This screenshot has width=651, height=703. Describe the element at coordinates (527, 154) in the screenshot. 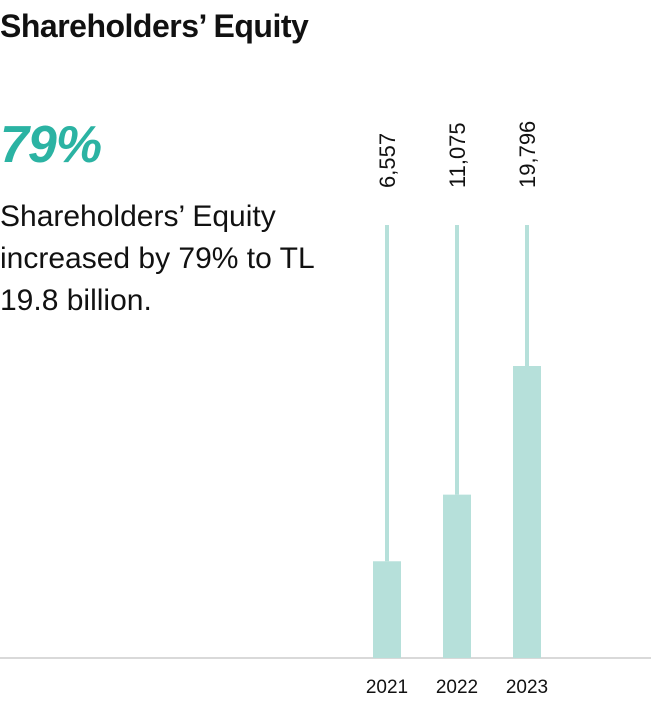

I see `data-label: 19,796` at that location.